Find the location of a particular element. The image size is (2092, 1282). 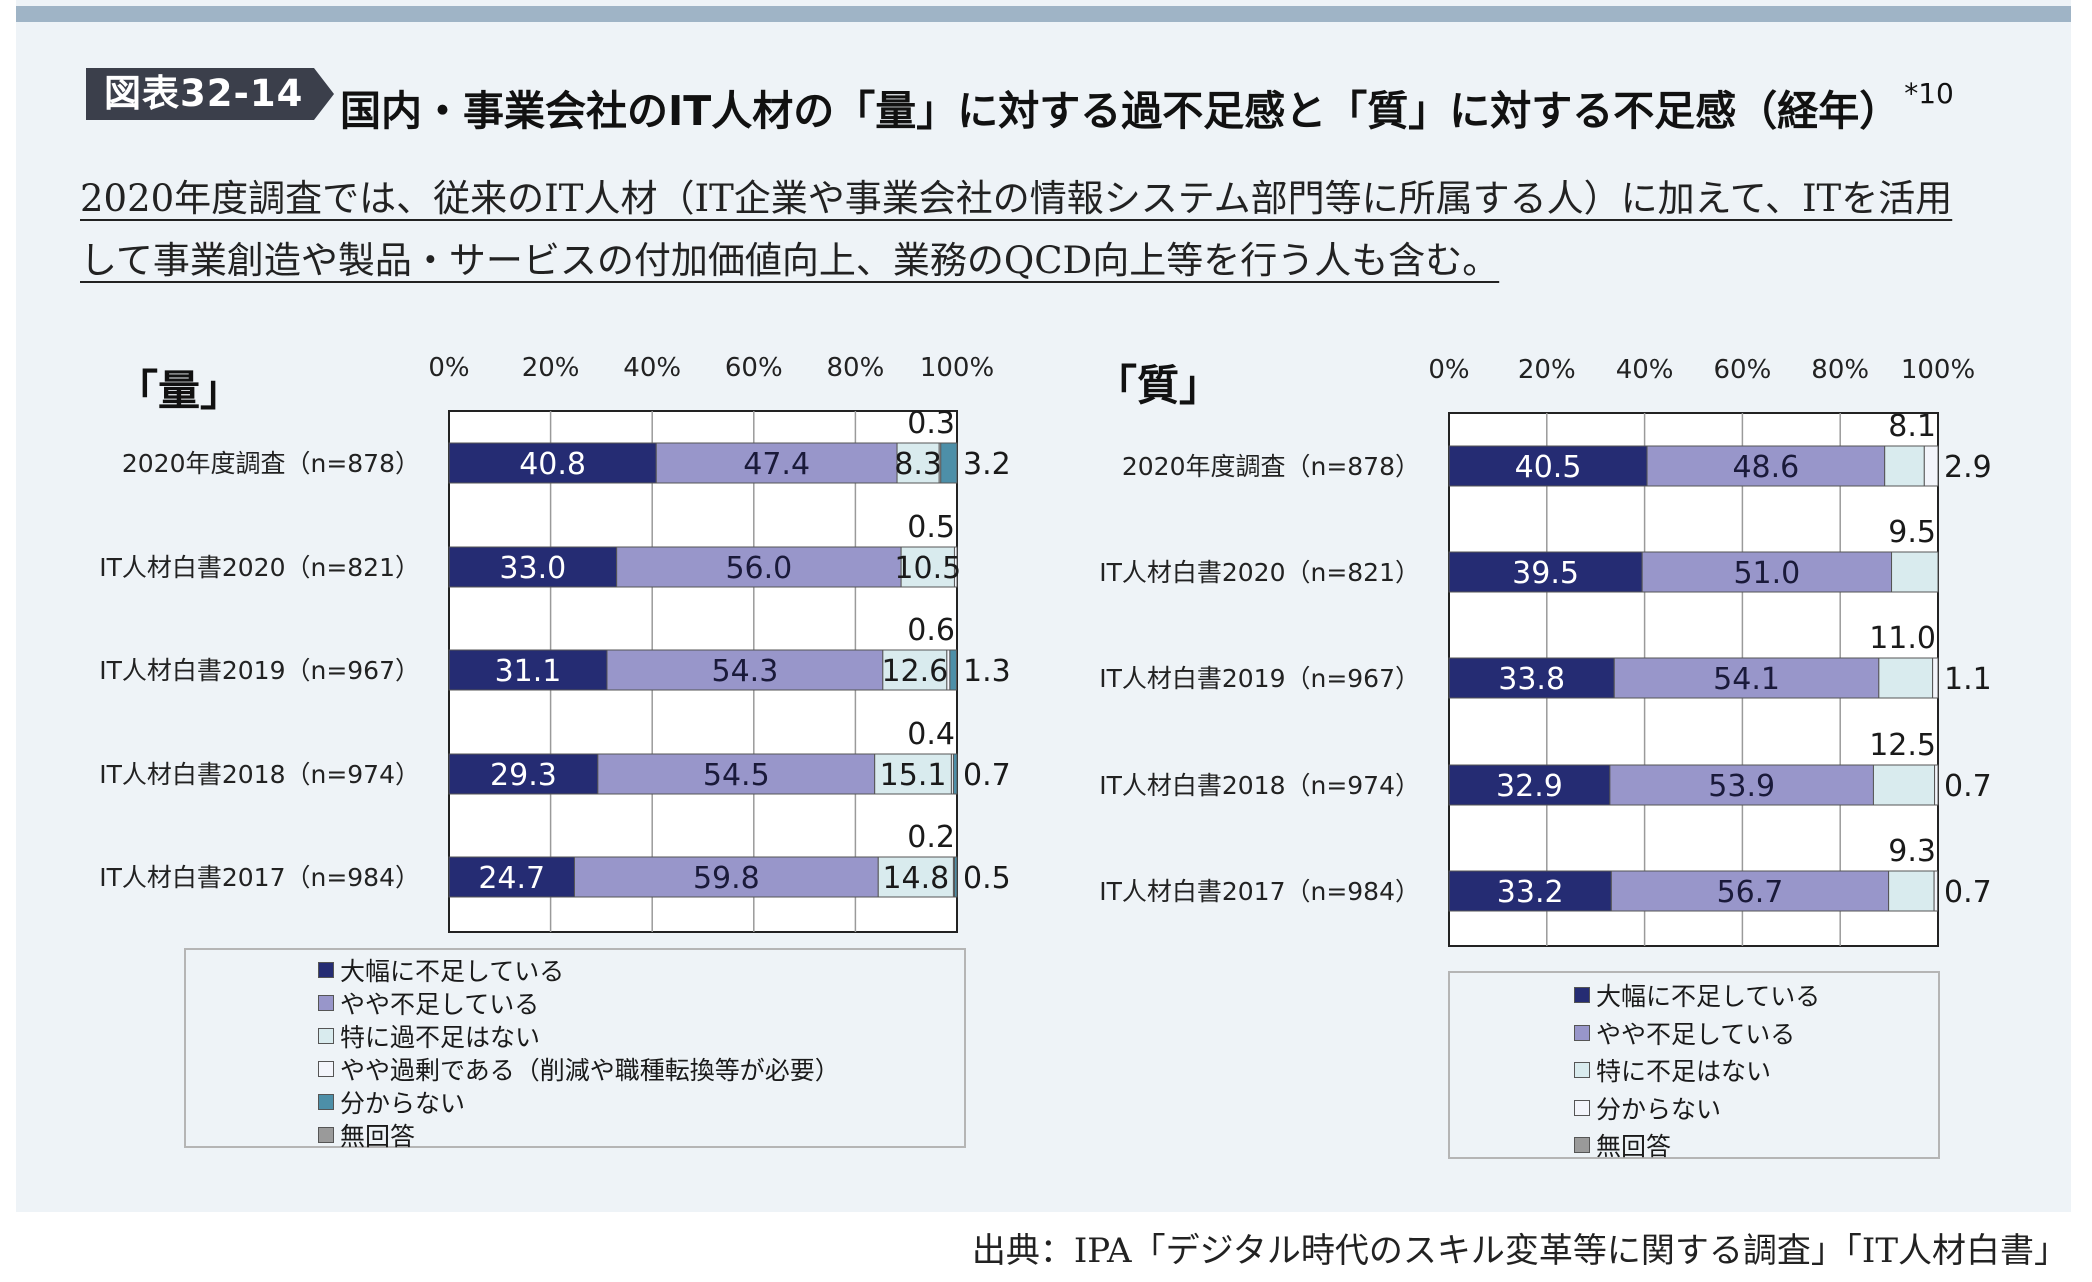

figure-label-arrow is located at coordinates (324, 94).